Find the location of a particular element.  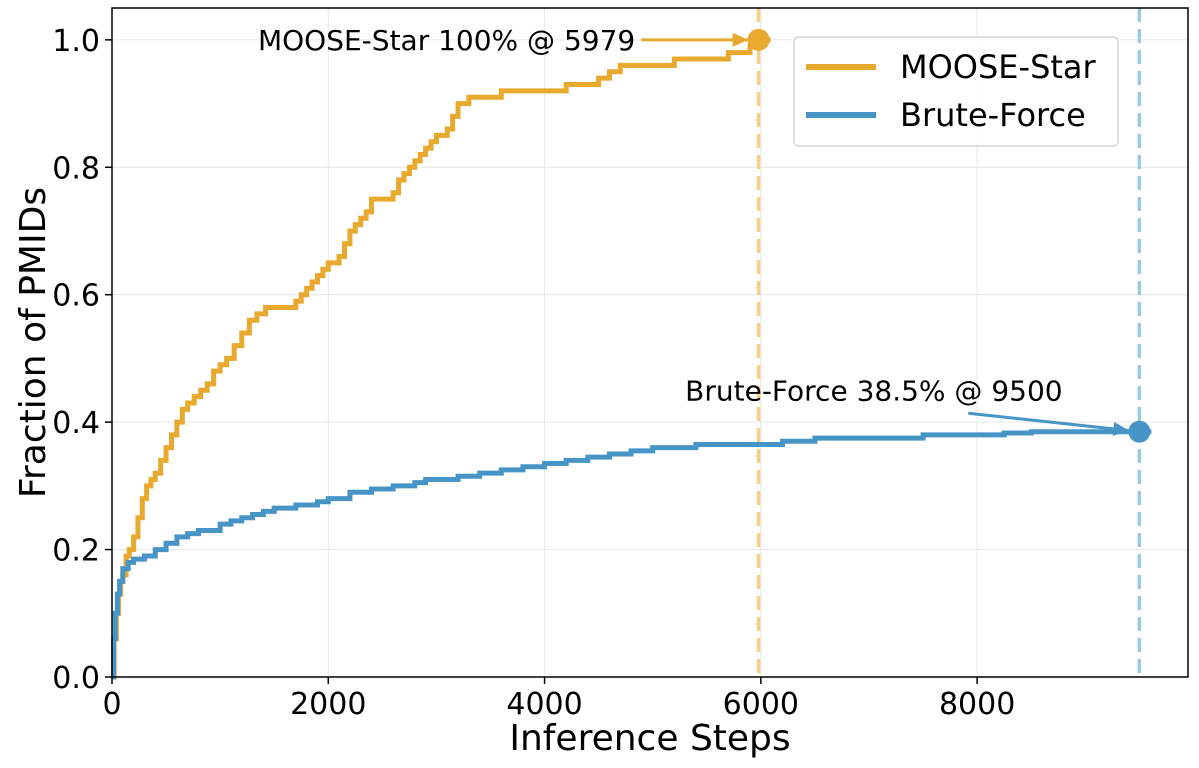

y-tick-label: 0.8 is located at coordinates (76, 168).